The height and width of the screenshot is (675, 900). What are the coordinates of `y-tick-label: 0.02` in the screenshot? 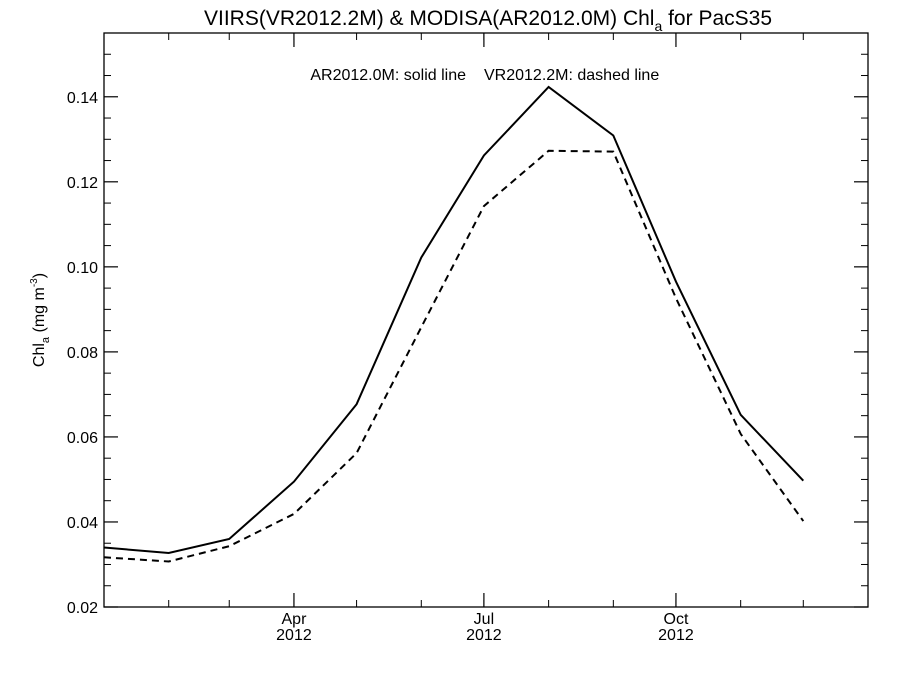 It's located at (82, 608).